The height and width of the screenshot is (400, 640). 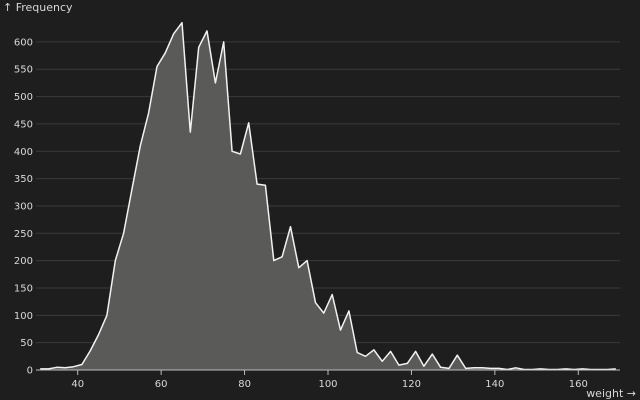 I want to click on y-tick-label: 550, so click(x=23, y=70).